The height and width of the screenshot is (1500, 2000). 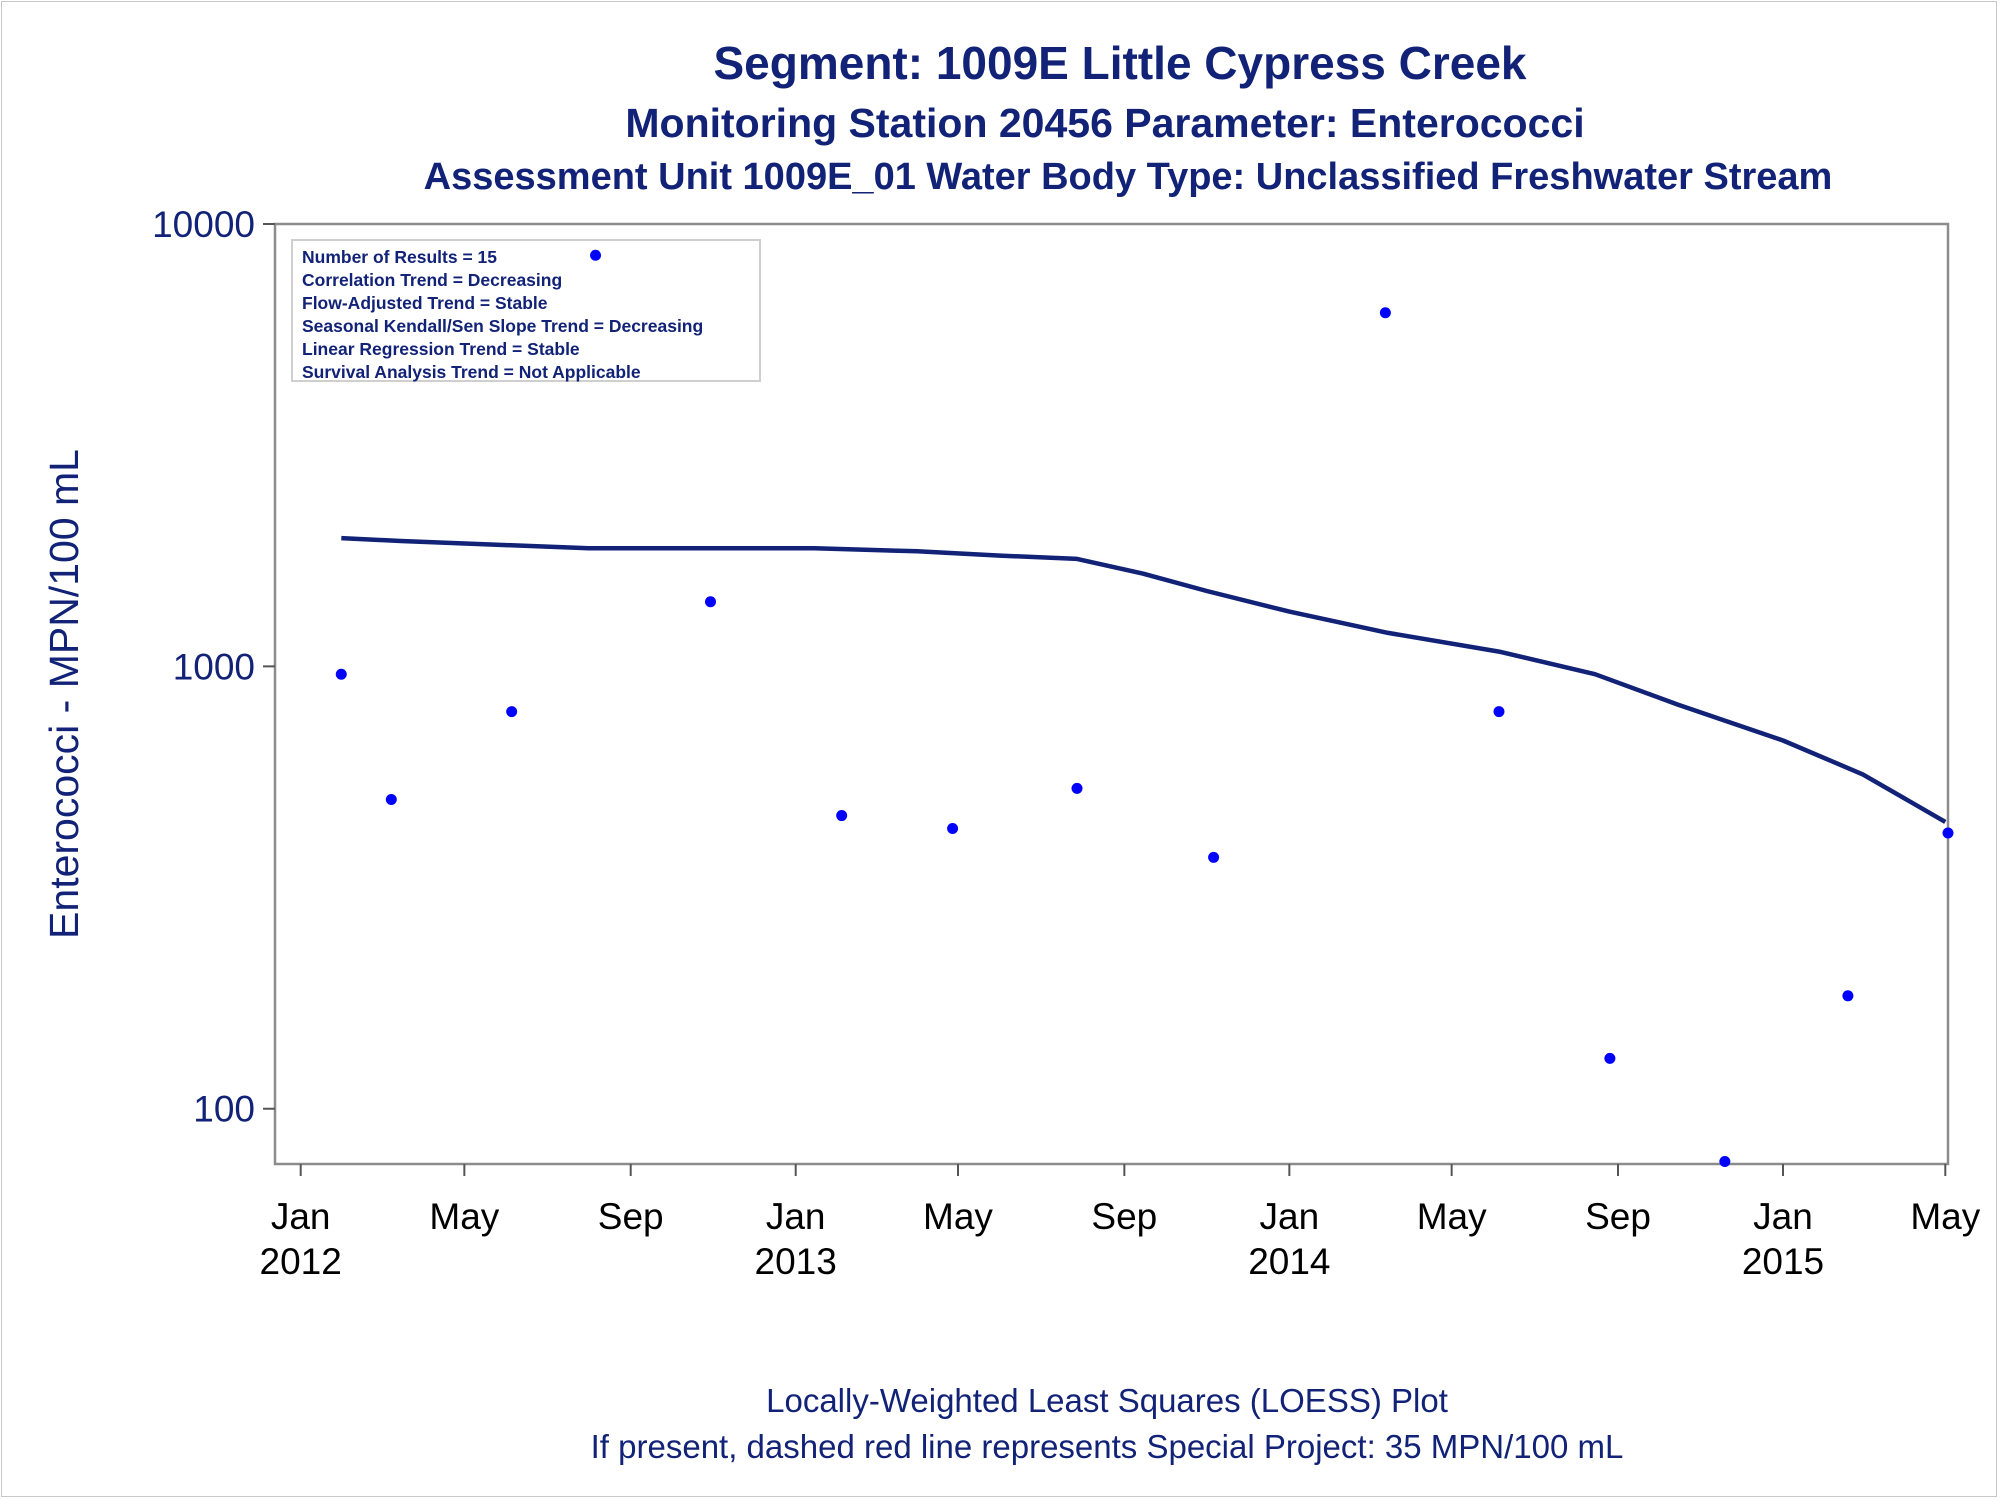 What do you see at coordinates (64, 694) in the screenshot?
I see `y-axis-label: Enterococci - MPN/100 mL` at bounding box center [64, 694].